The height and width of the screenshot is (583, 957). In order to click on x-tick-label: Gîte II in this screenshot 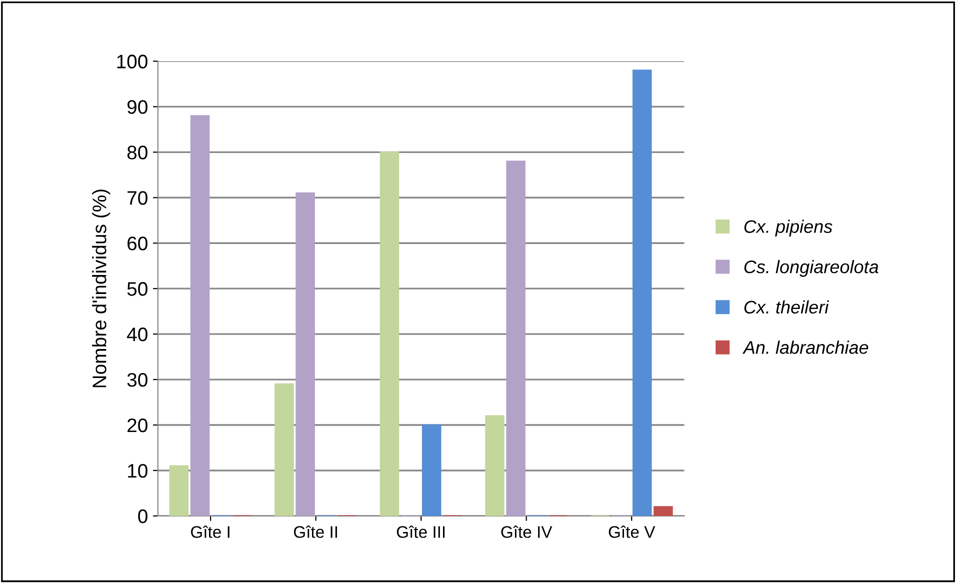, I will do `click(315, 532)`.